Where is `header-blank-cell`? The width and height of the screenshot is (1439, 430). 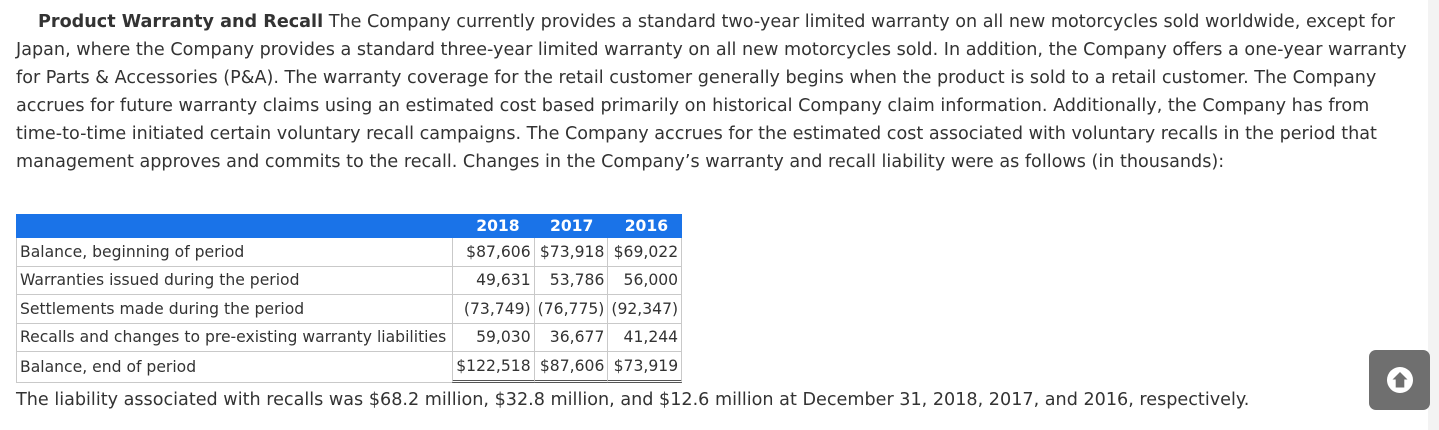
header-blank-cell is located at coordinates (234, 226).